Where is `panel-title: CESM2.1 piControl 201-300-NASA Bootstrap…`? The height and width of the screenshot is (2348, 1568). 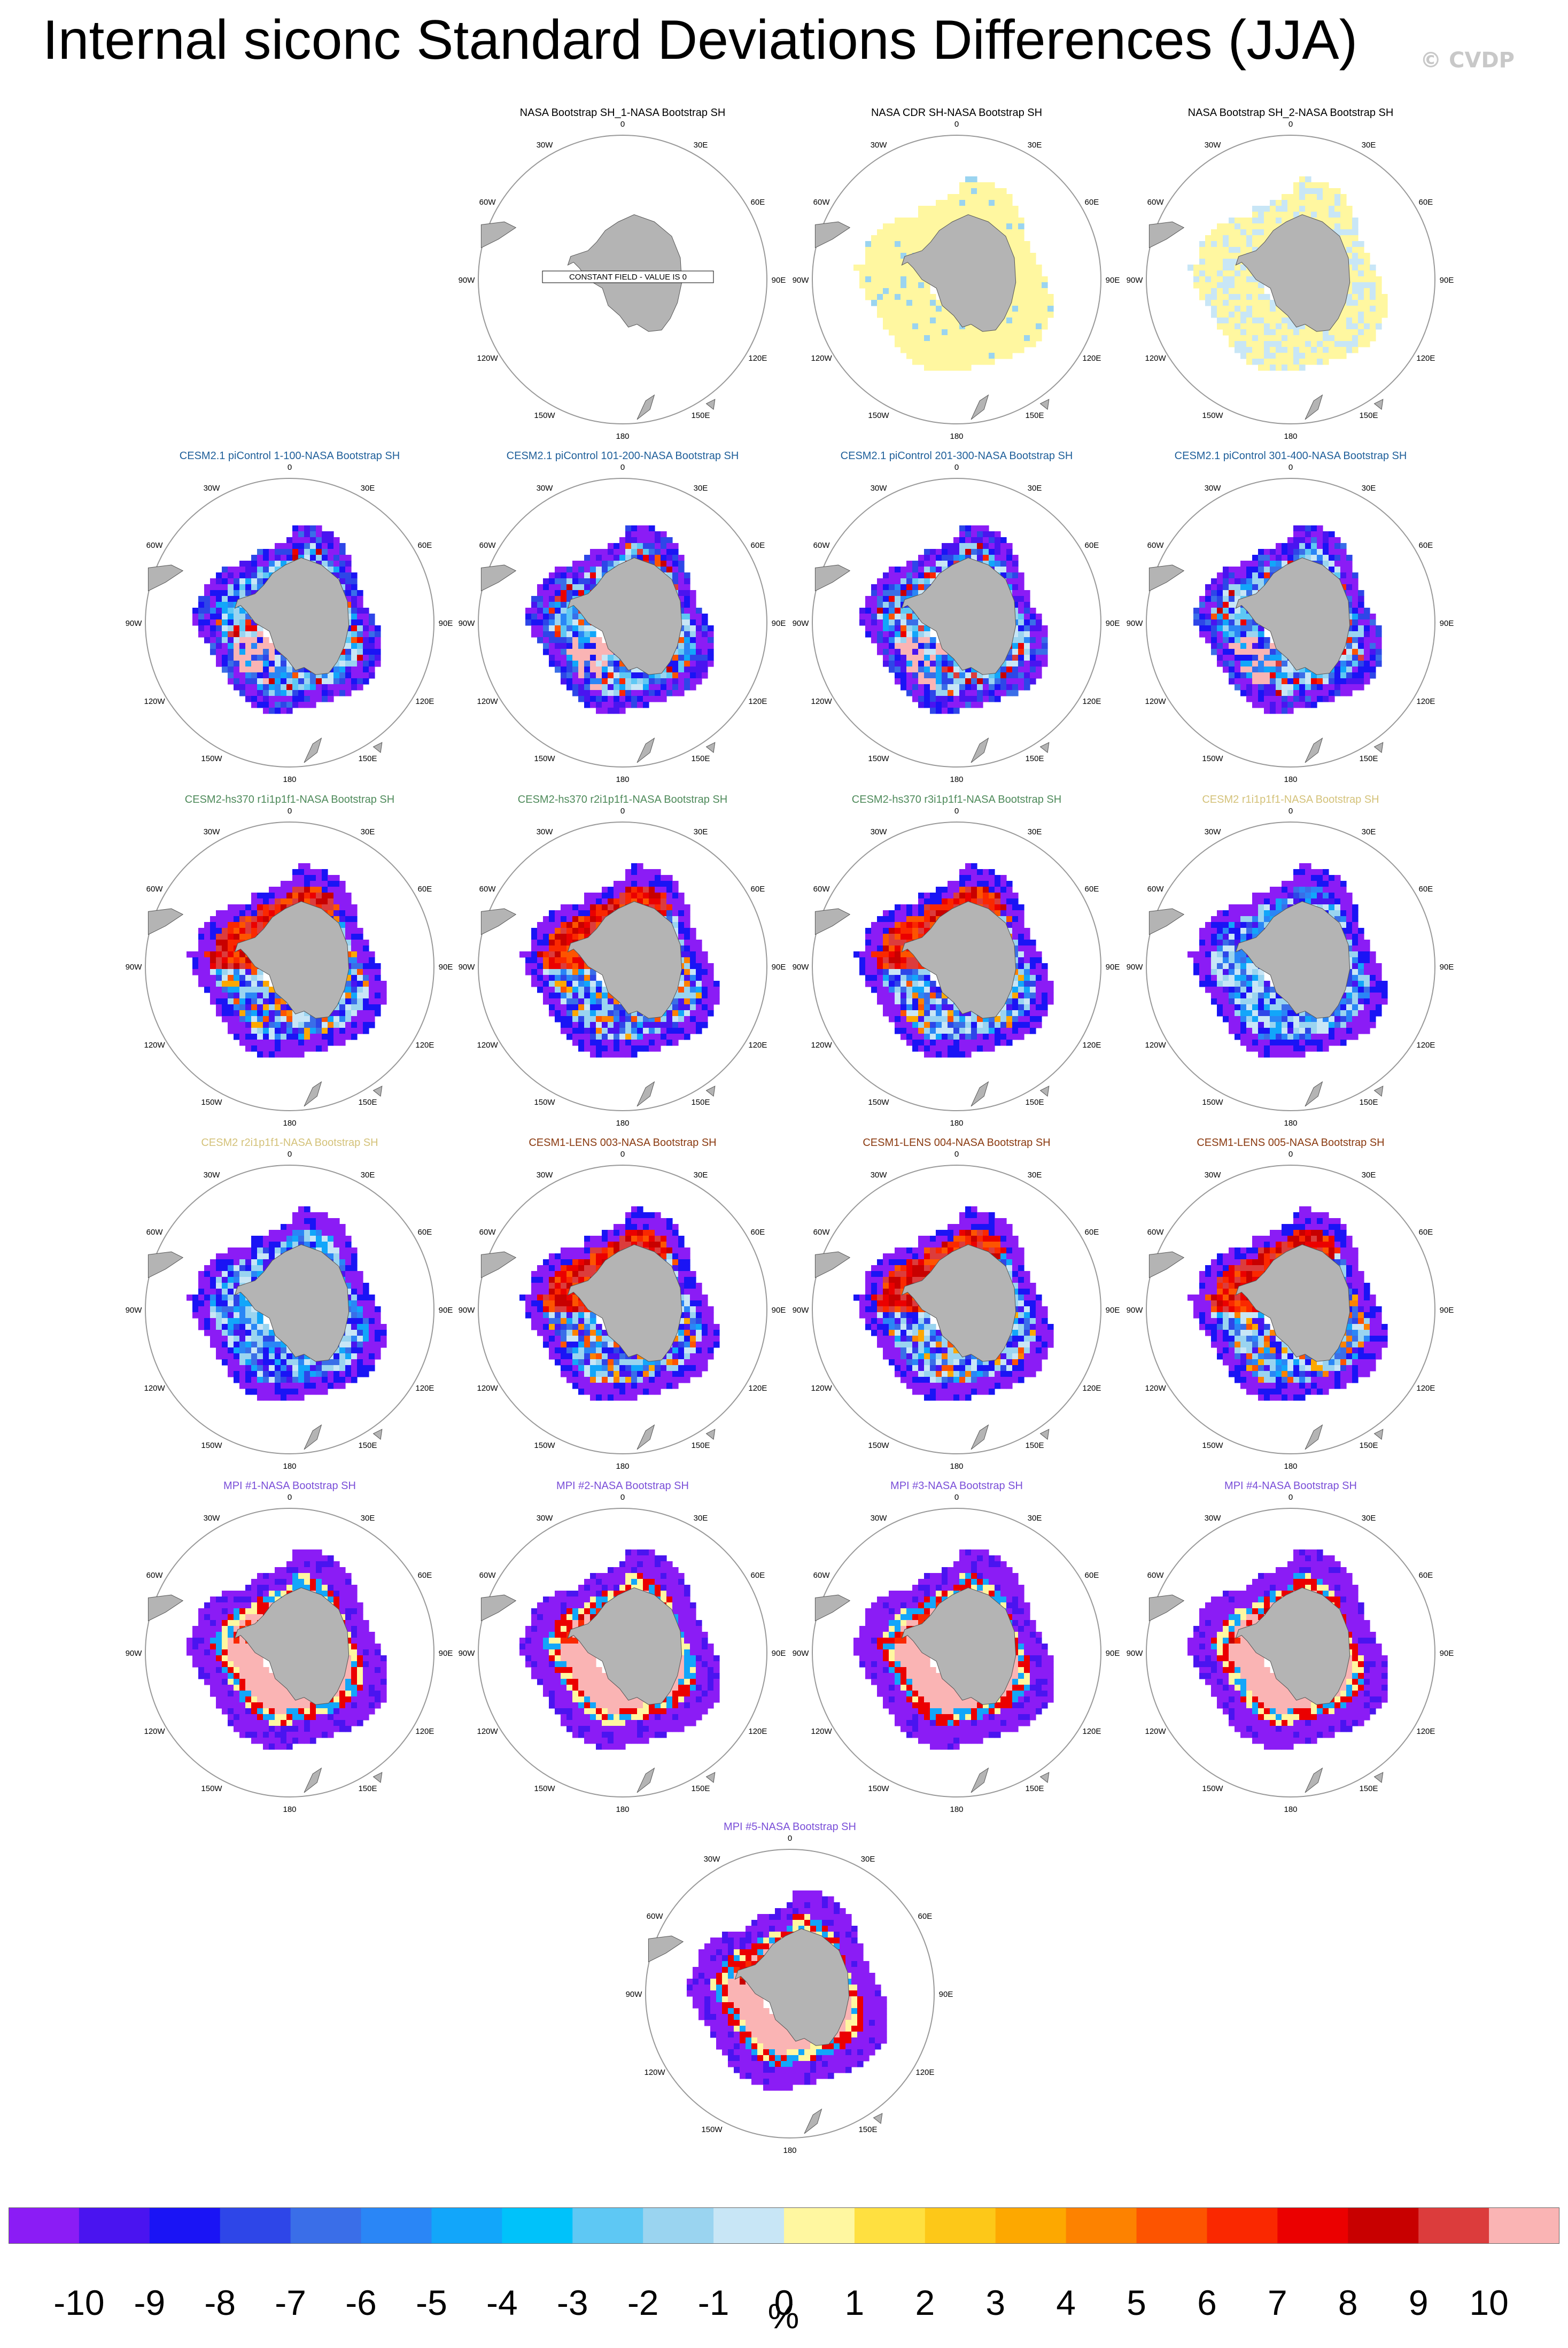
panel-title: CESM2.1 piControl 201-300-NASA Bootstrap… is located at coordinates (957, 456).